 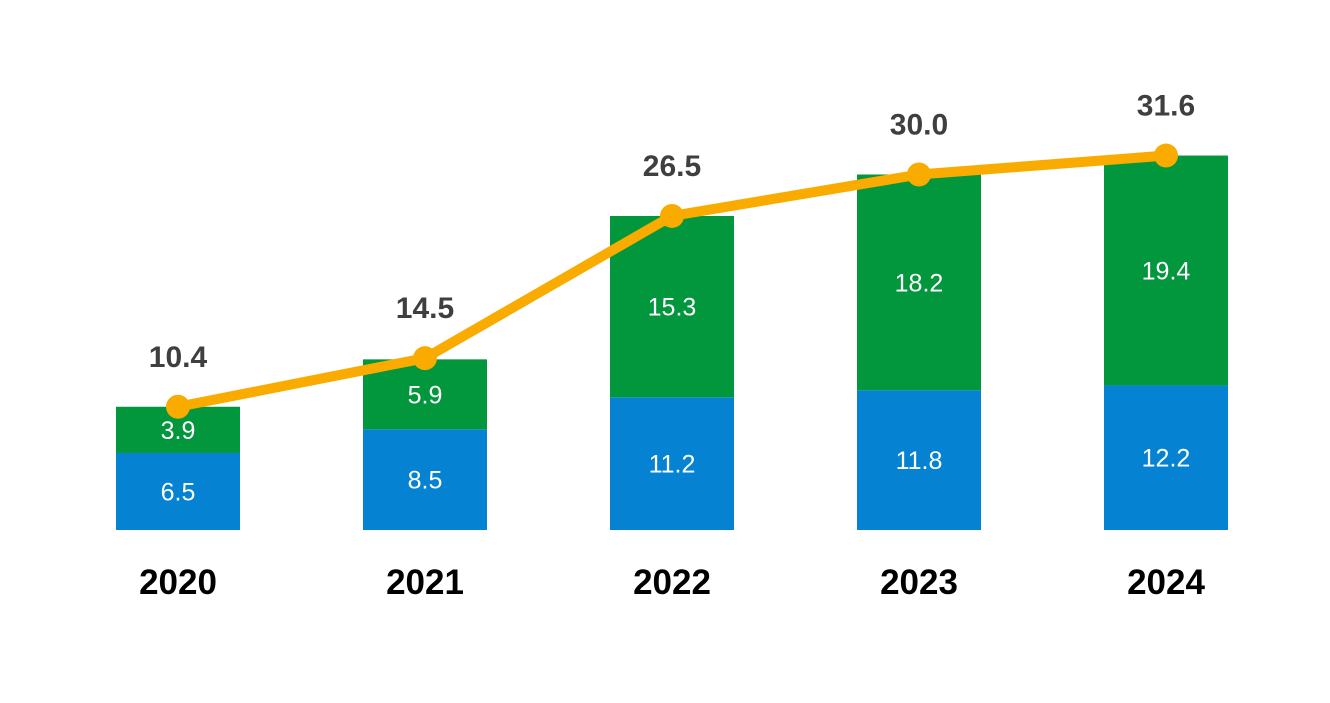 I want to click on bar-segment-lower-2021, so click(x=425, y=479).